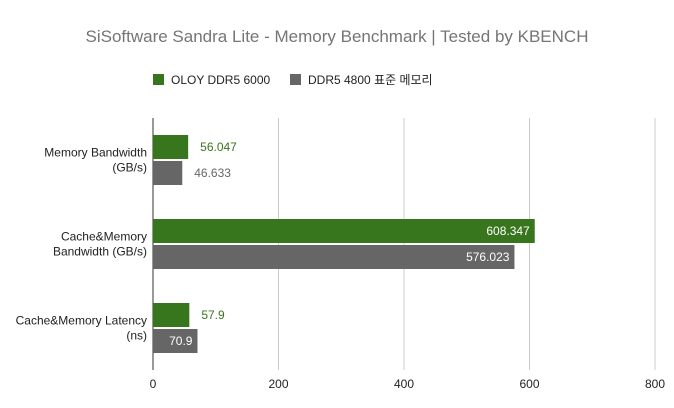 The width and height of the screenshot is (674, 408). Describe the element at coordinates (212, 173) in the screenshot. I see `data-label: 46.633` at that location.